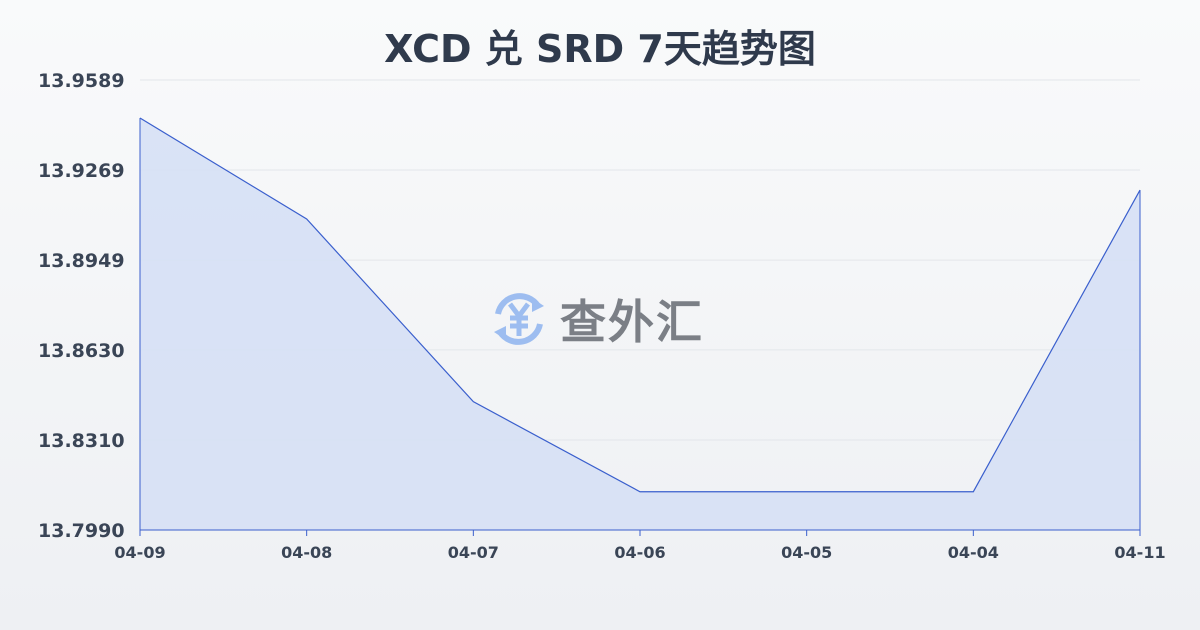 The image size is (1200, 630). I want to click on watermark: 查外汇, so click(596, 319).